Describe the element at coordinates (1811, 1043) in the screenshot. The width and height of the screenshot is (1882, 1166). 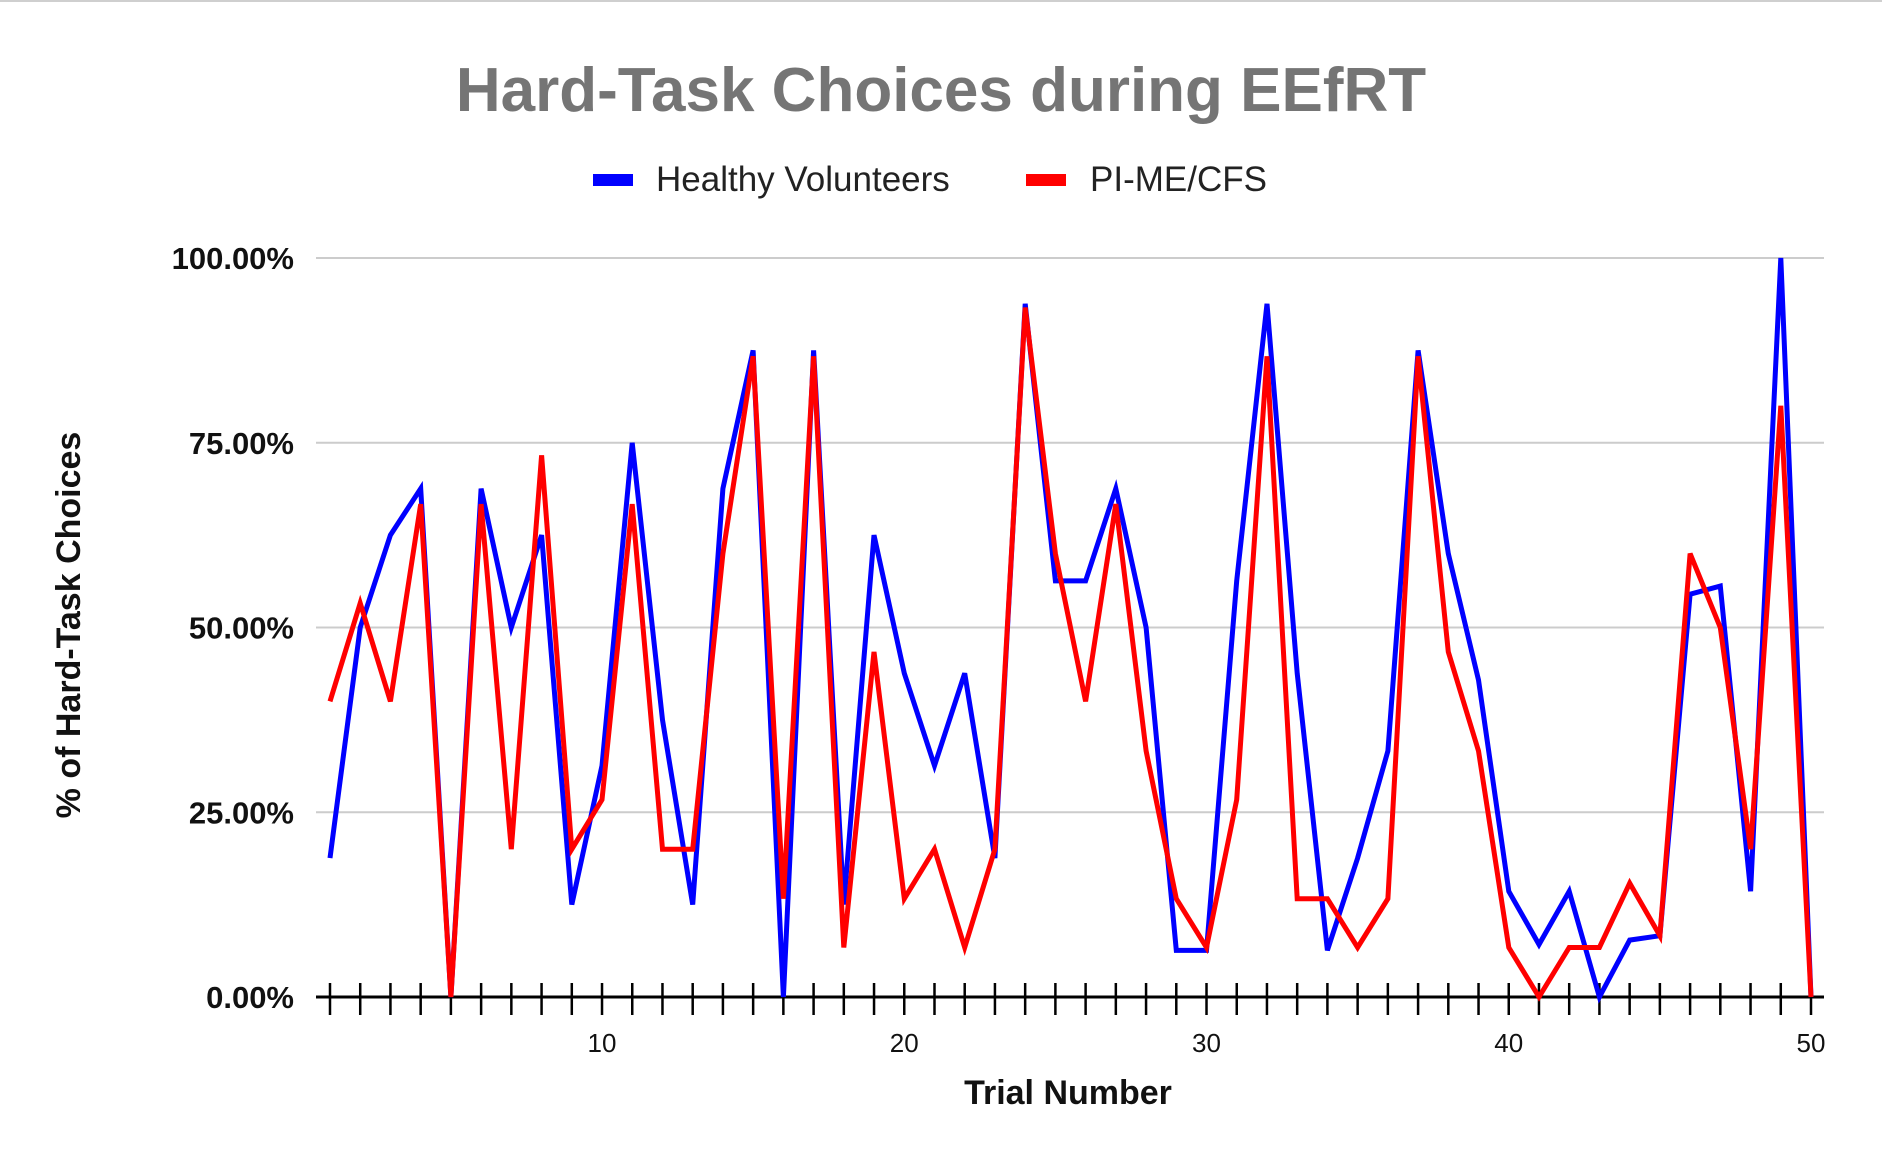
I see `x-tick-label: 50` at that location.